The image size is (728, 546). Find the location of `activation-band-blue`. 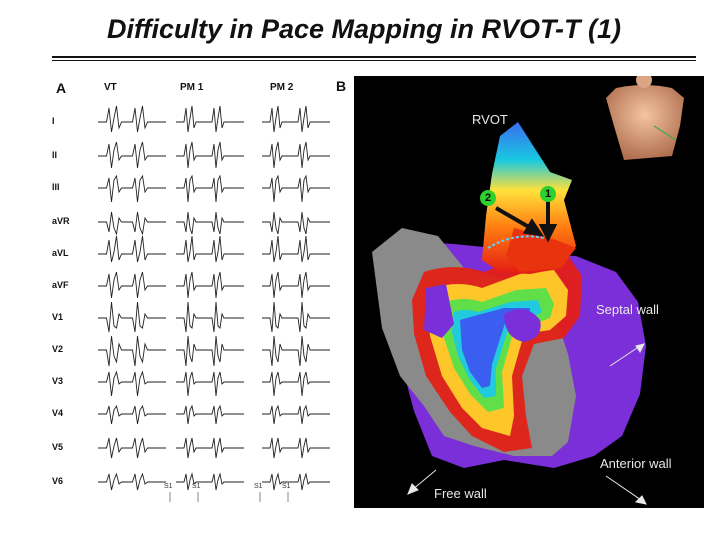

activation-band-blue is located at coordinates (495, 348).